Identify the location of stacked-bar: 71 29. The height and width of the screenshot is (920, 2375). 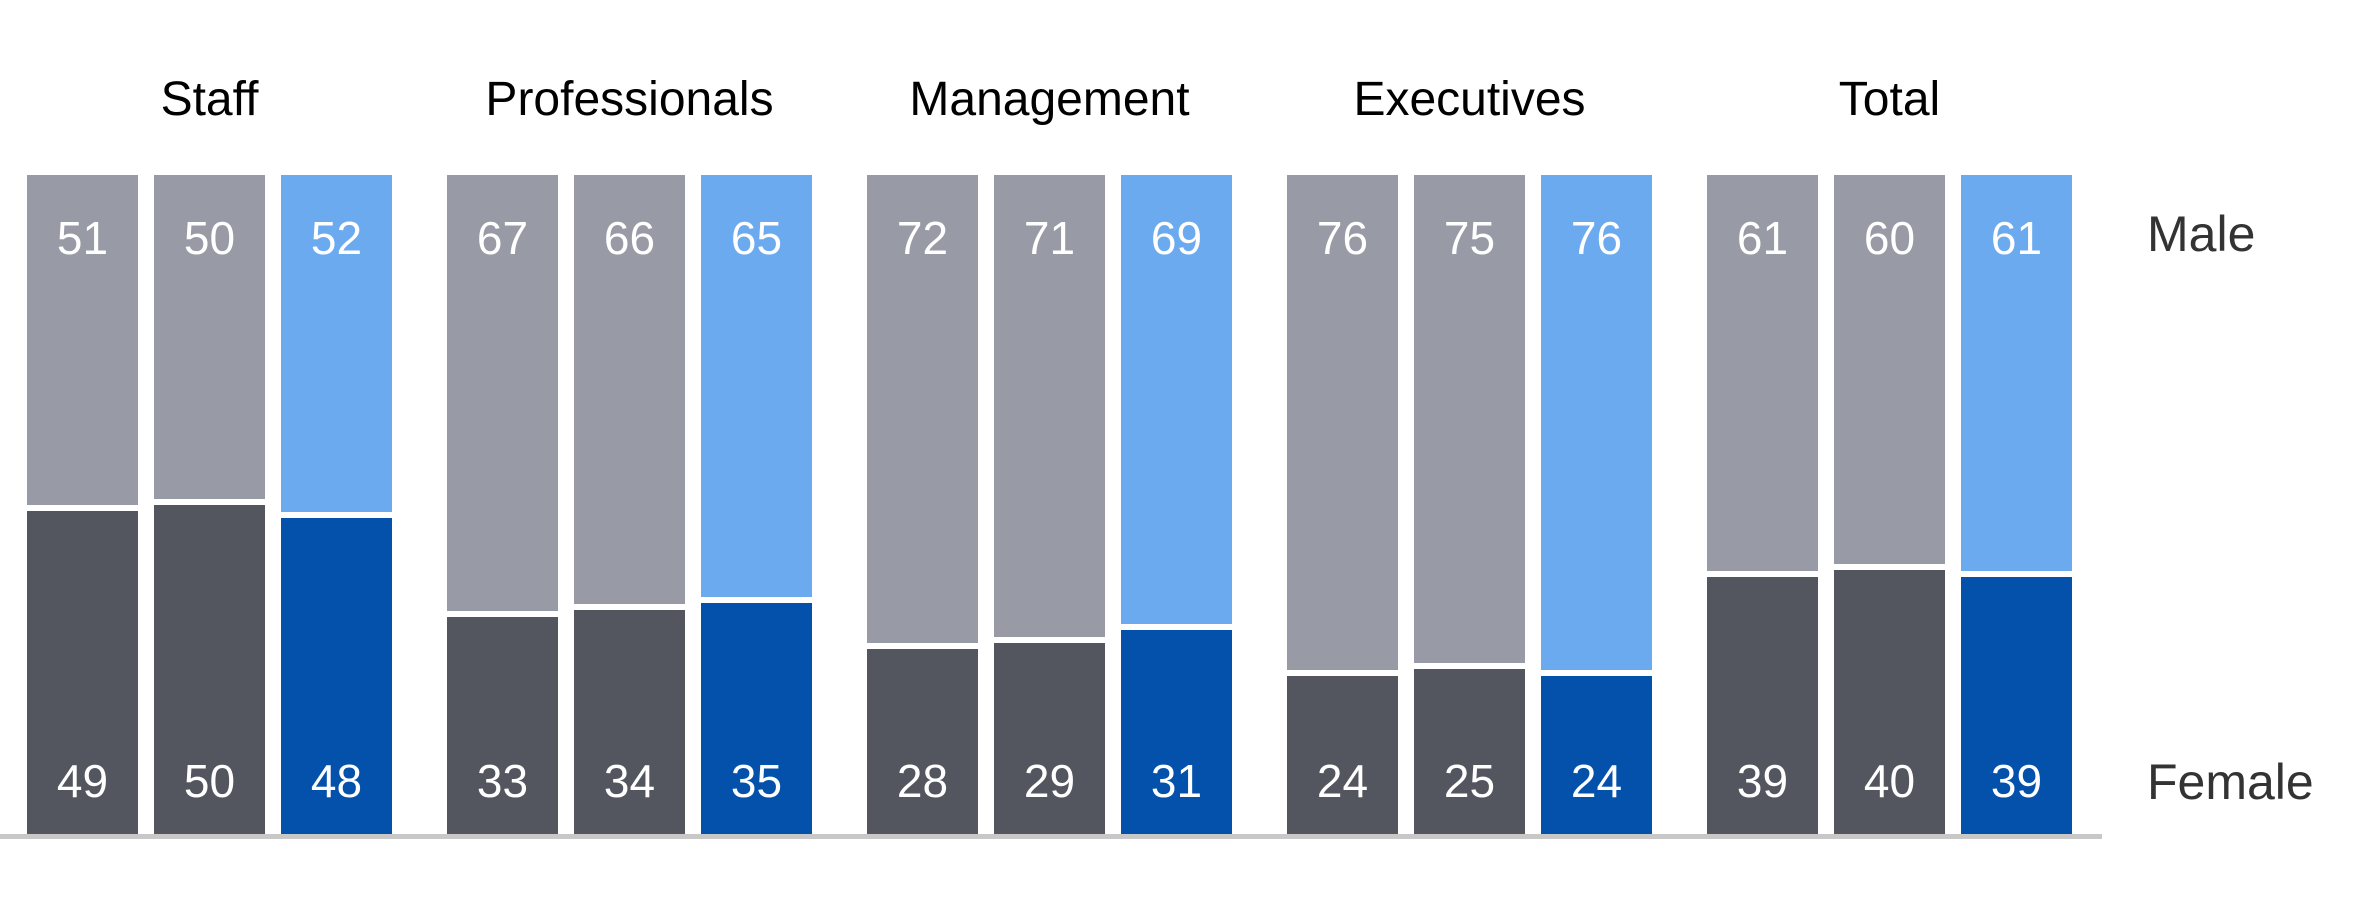
(1049, 504).